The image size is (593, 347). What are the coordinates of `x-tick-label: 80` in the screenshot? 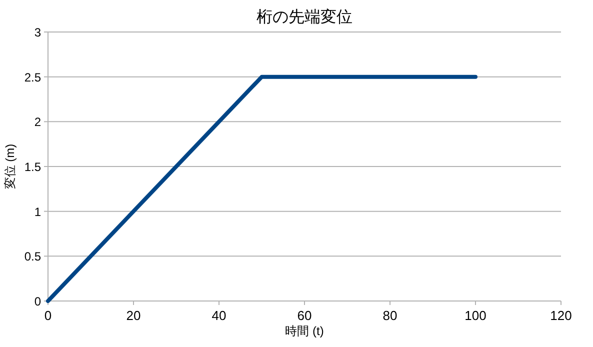 It's located at (390, 315).